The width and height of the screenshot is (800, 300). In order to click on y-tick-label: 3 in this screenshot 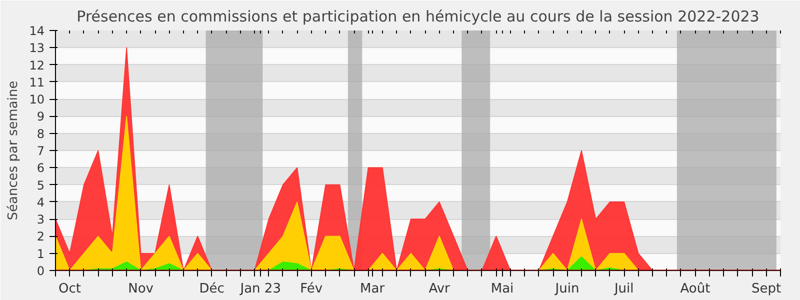, I will do `click(40, 219)`.